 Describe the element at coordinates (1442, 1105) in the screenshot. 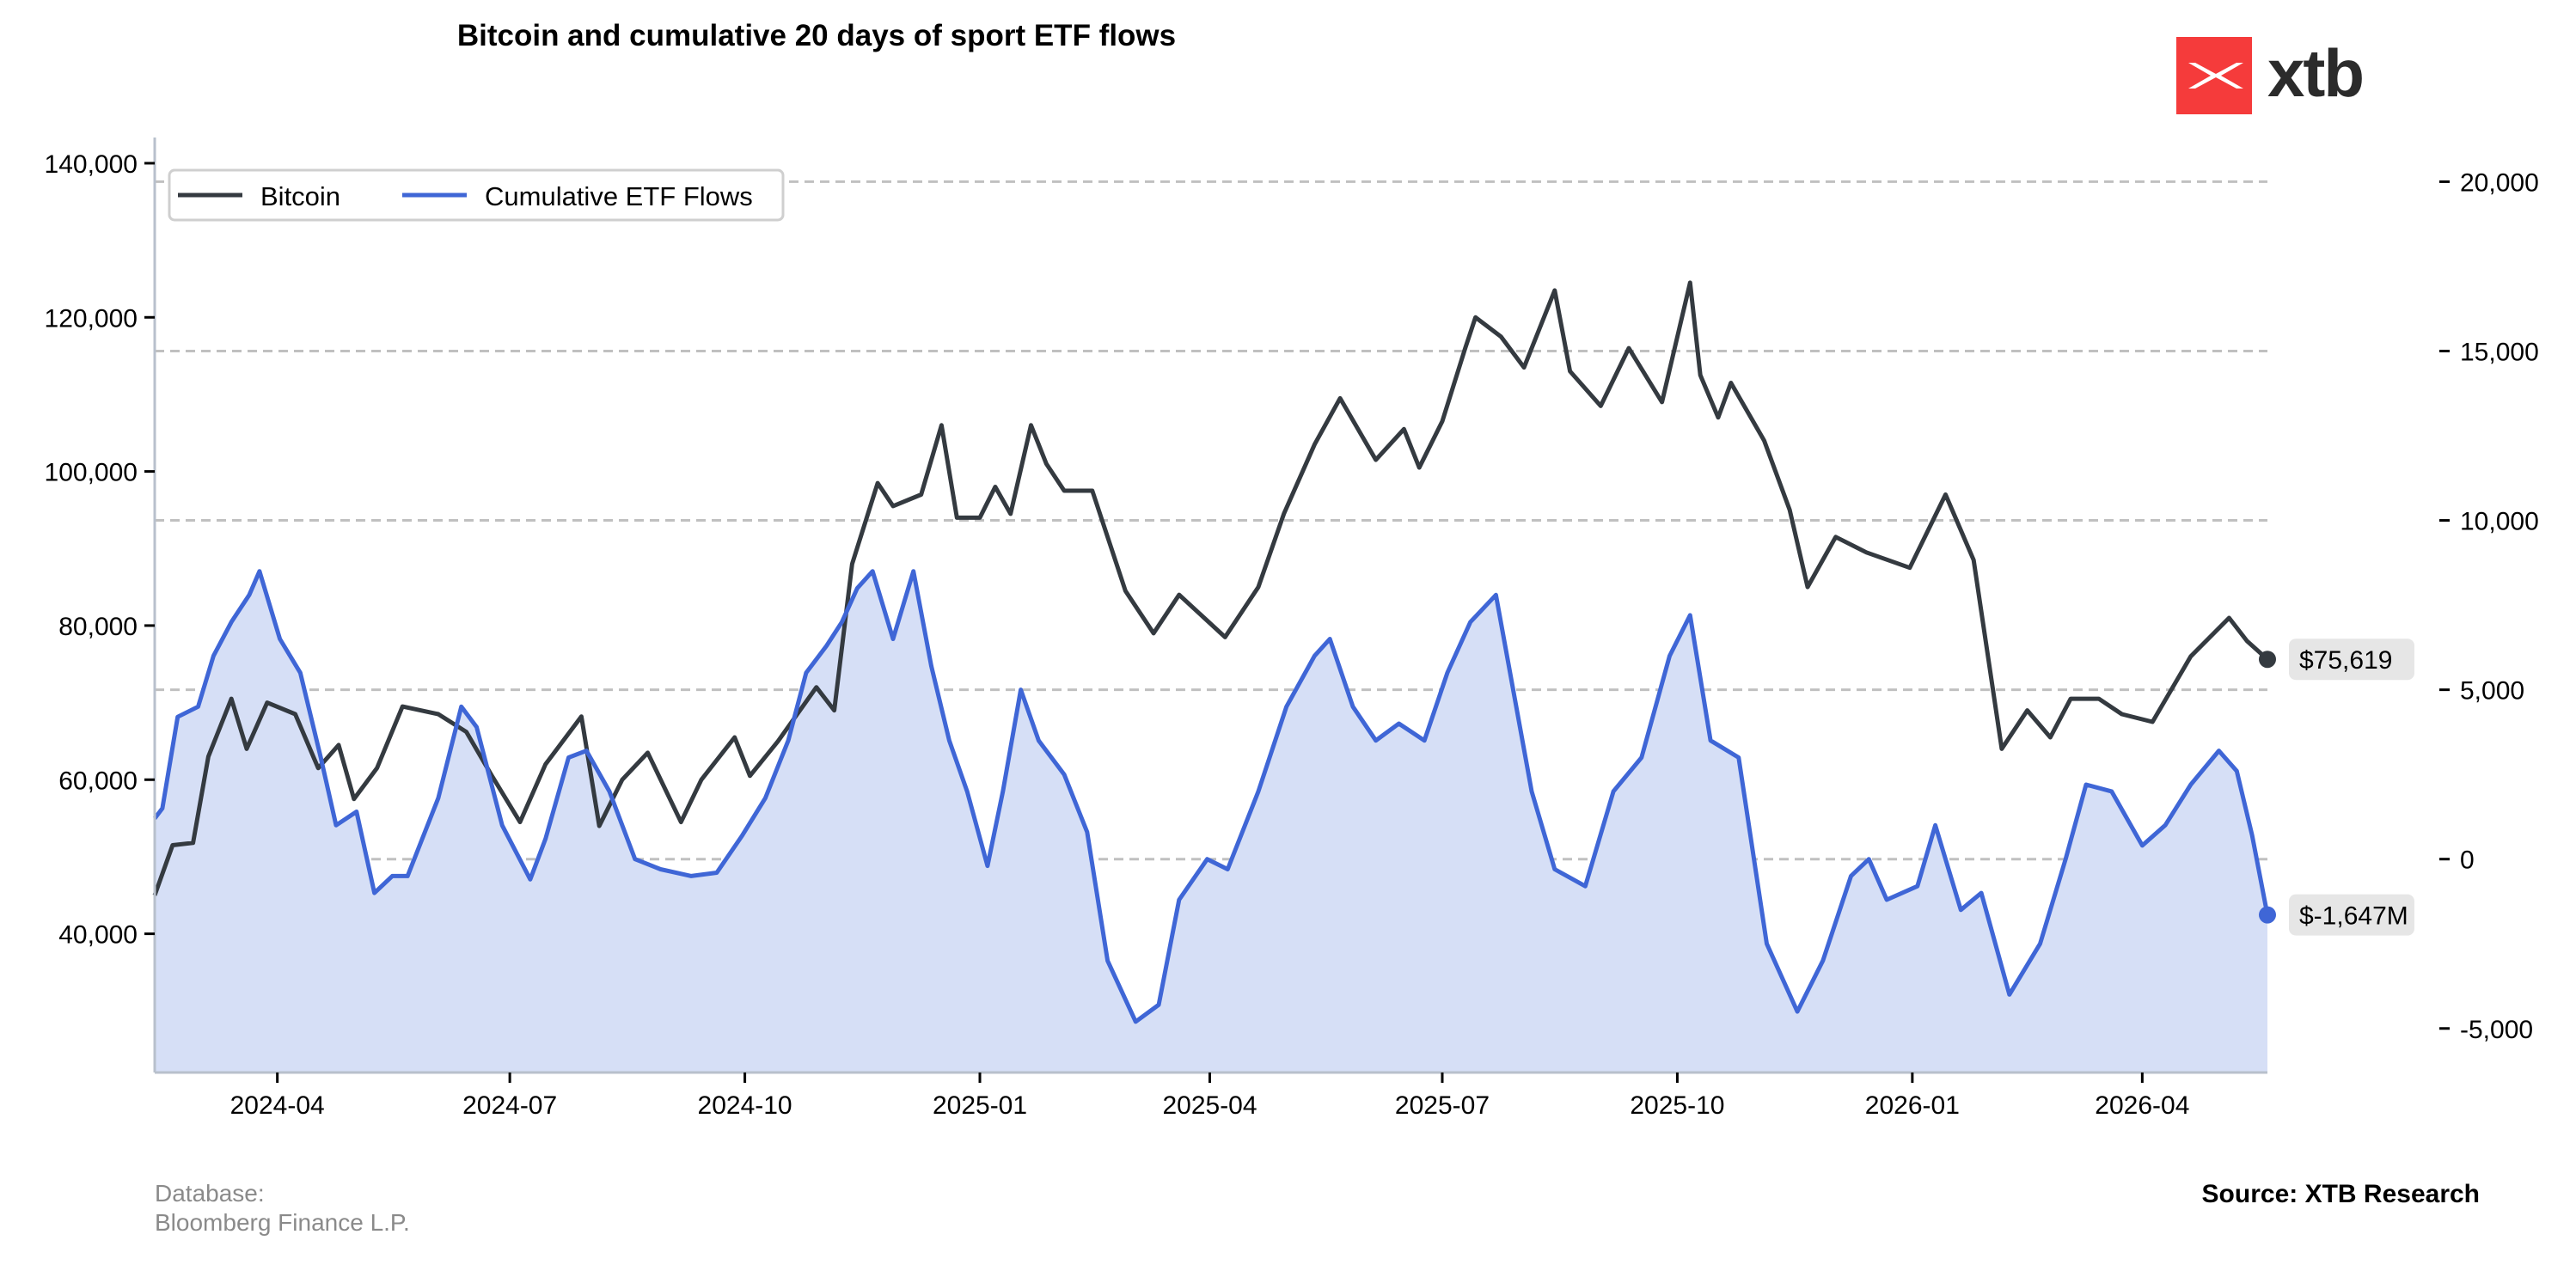

I see `x-tick-label: 2025-07` at that location.